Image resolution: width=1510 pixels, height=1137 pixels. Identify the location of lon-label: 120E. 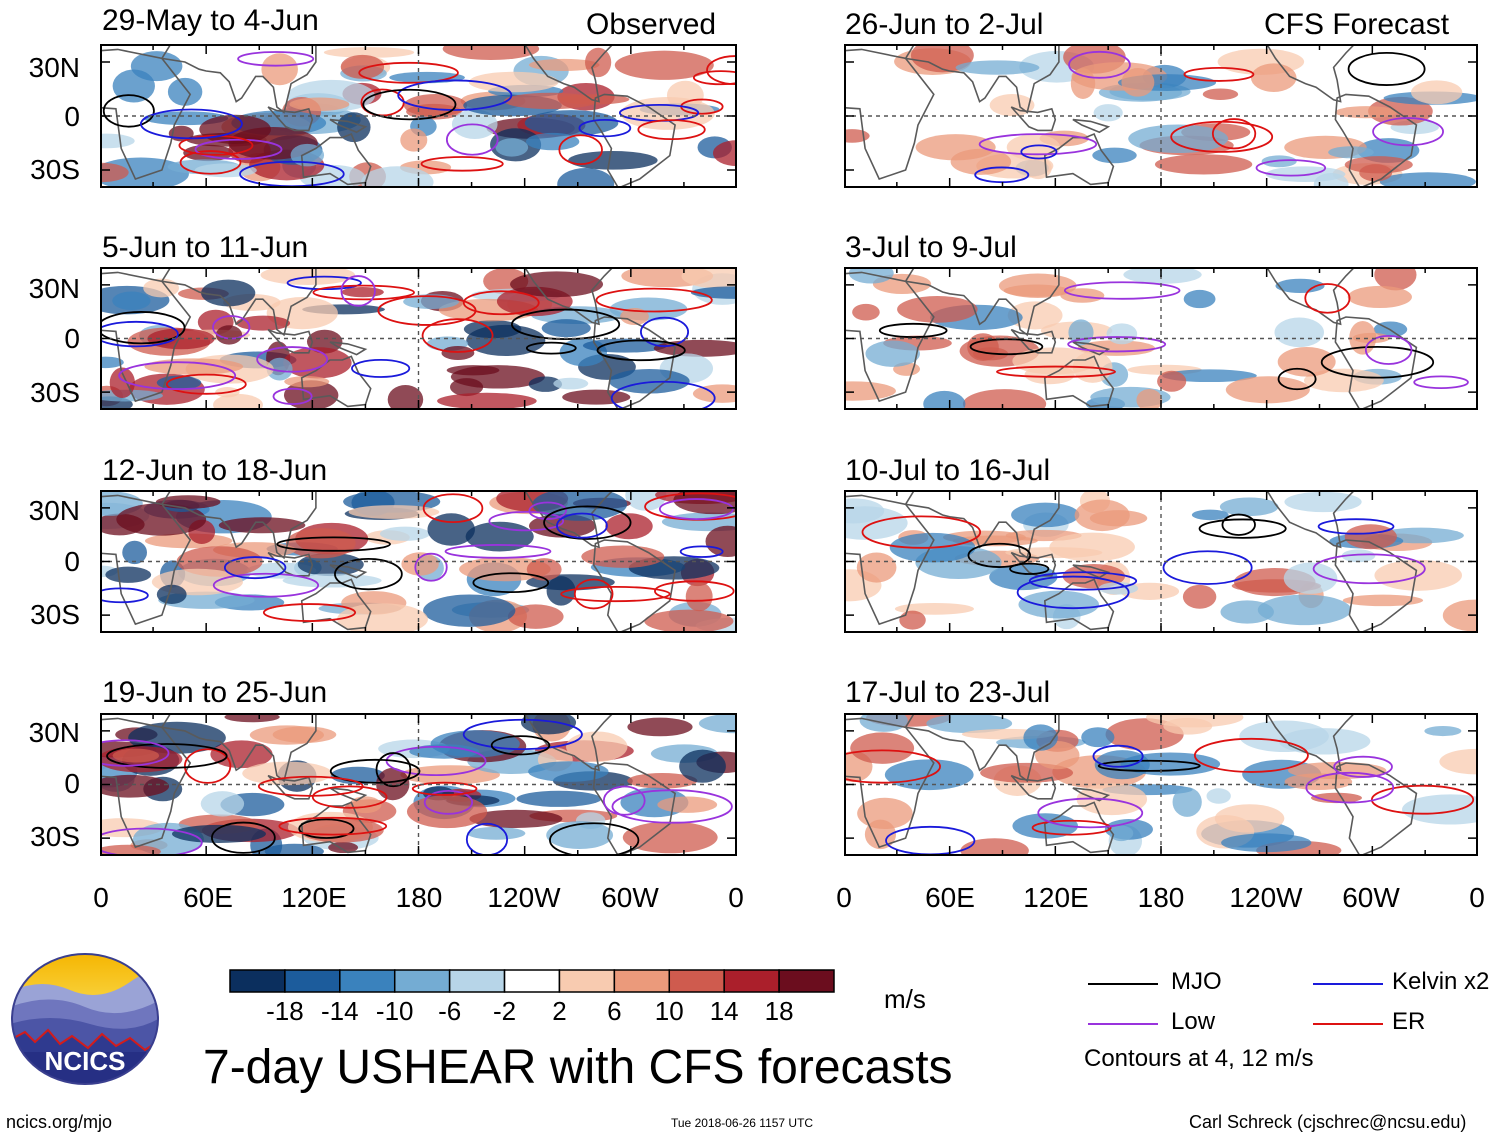
(1056, 897).